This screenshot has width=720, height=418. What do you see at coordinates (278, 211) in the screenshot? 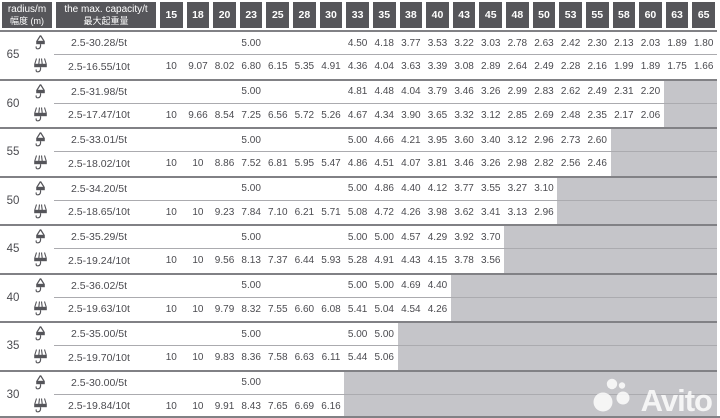
I see `capacity-cell: 7.10` at bounding box center [278, 211].